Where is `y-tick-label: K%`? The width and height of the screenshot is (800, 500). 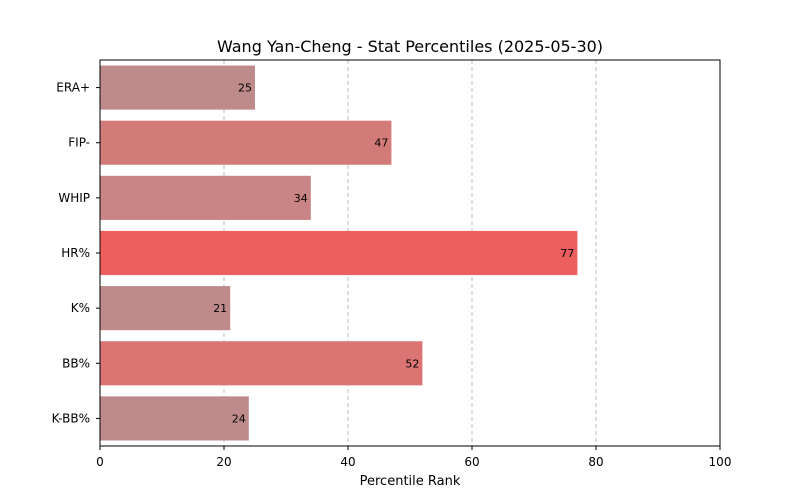 y-tick-label: K% is located at coordinates (80, 308).